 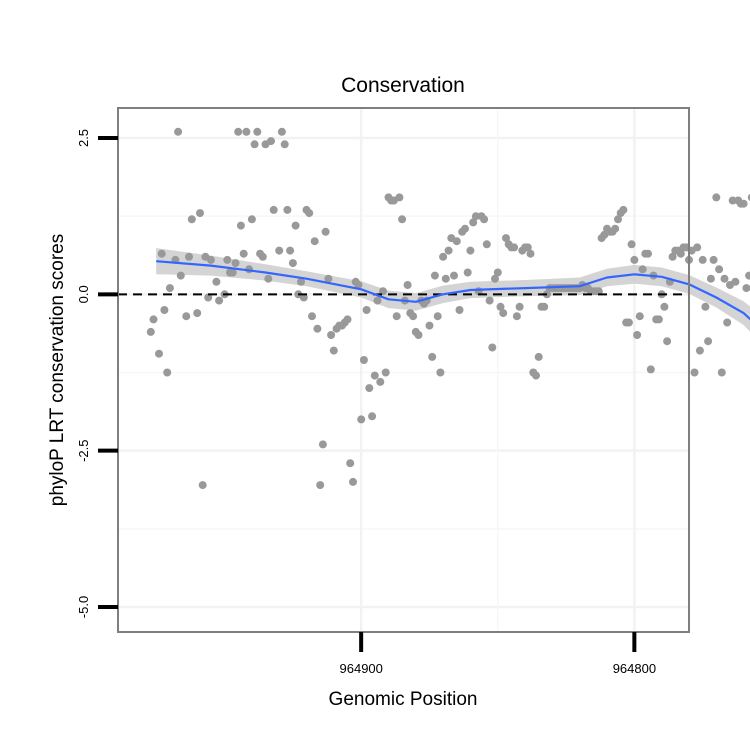 I want to click on smooth-line-group, so click(x=453, y=290).